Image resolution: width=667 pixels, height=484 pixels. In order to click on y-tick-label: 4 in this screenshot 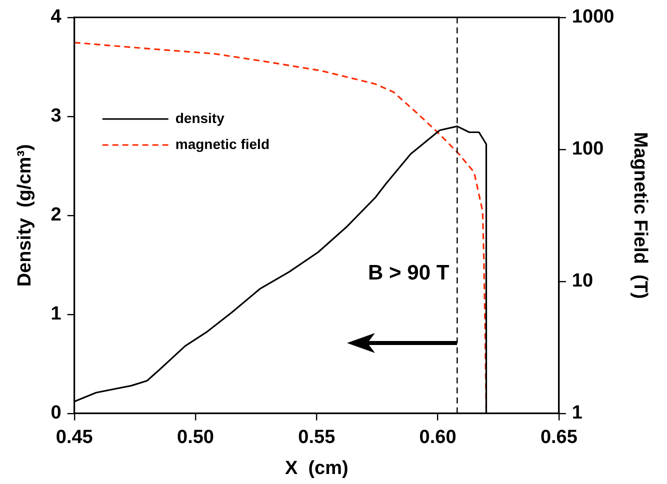, I will do `click(56, 17)`.